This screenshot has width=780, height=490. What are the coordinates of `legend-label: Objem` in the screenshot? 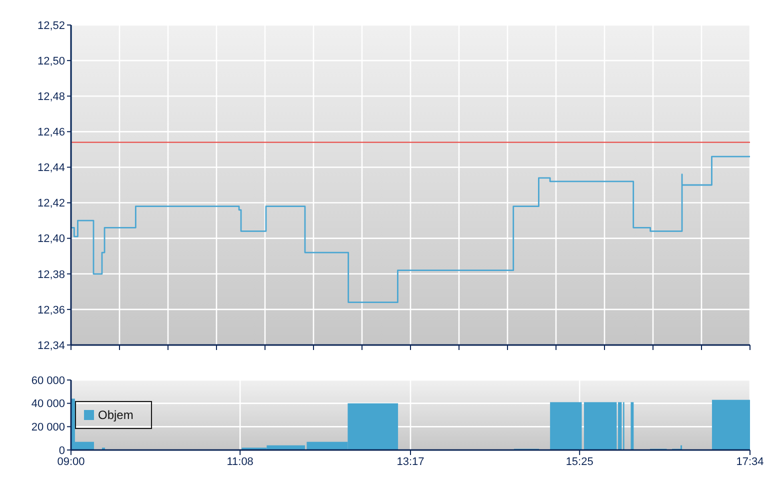 It's located at (116, 415).